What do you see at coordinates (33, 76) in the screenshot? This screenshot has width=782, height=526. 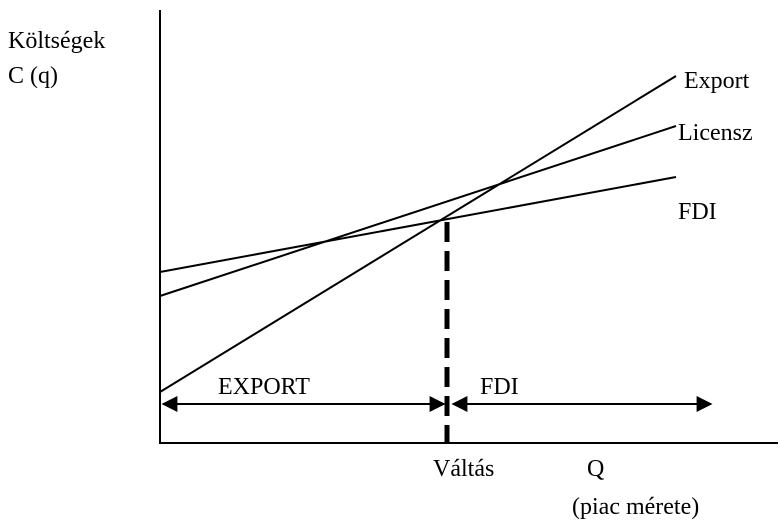 I see `y-axis-label: C (q)` at bounding box center [33, 76].